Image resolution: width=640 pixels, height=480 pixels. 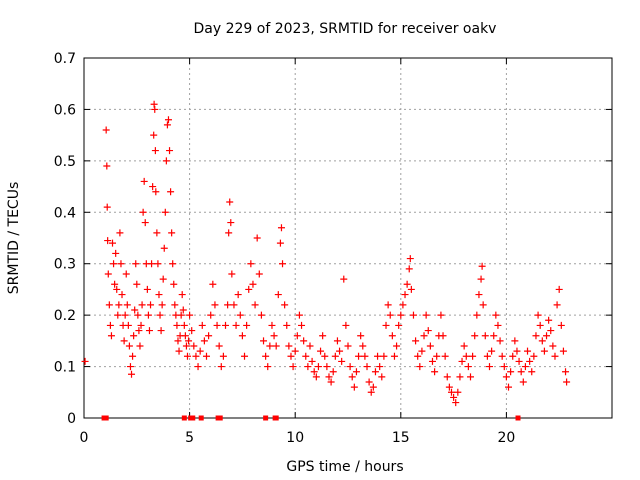 What do you see at coordinates (65, 368) in the screenshot?
I see `y-tick-label: 0.1` at bounding box center [65, 368].